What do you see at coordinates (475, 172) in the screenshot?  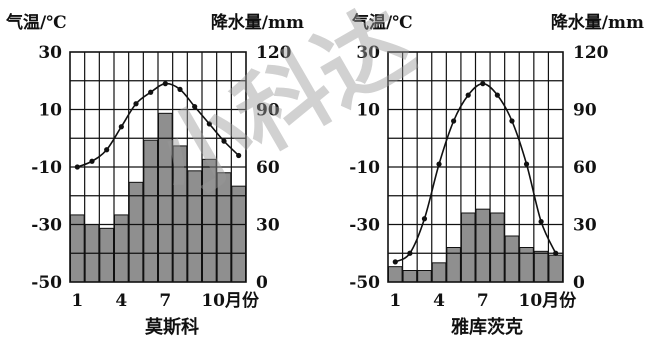 I see `temperature-line` at bounding box center [475, 172].